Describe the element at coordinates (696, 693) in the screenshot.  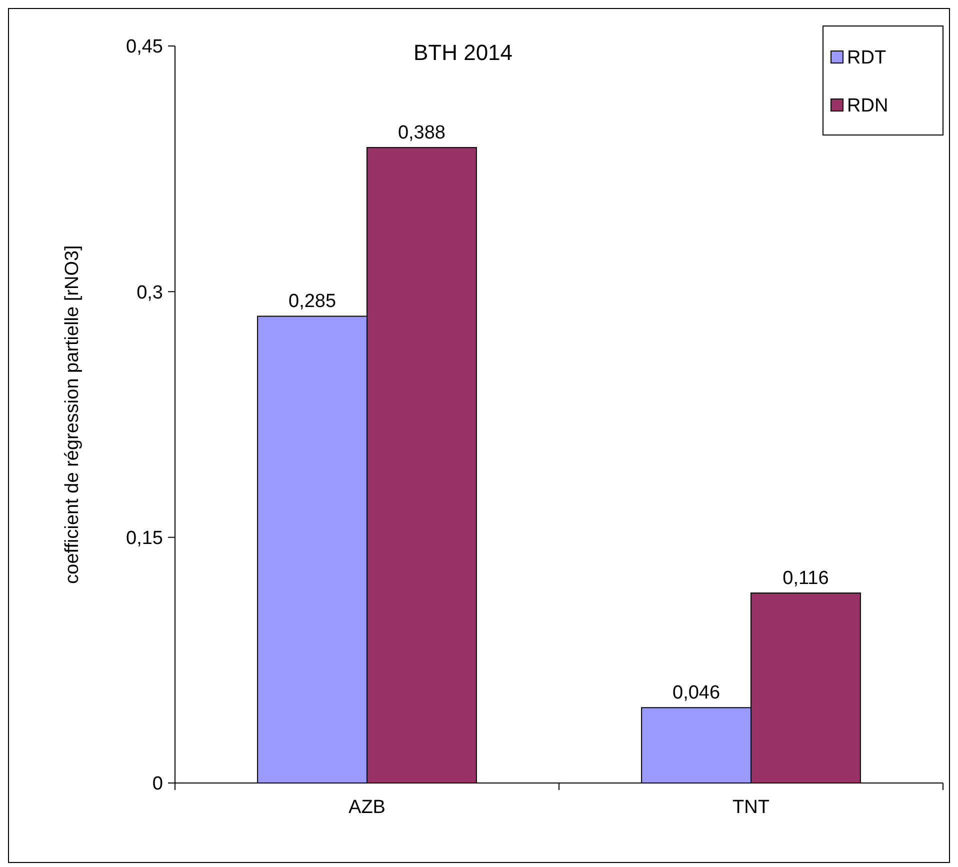
I see `data-label: 0,046` at that location.